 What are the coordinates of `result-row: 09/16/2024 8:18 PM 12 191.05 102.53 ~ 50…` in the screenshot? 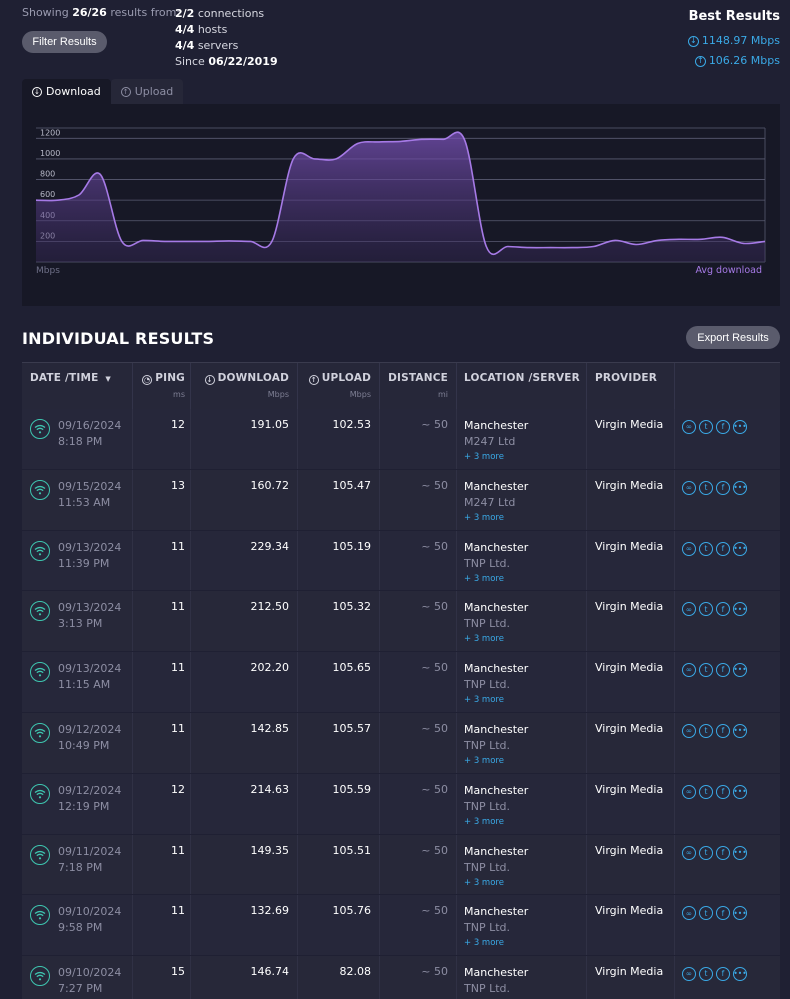 It's located at (401, 439).